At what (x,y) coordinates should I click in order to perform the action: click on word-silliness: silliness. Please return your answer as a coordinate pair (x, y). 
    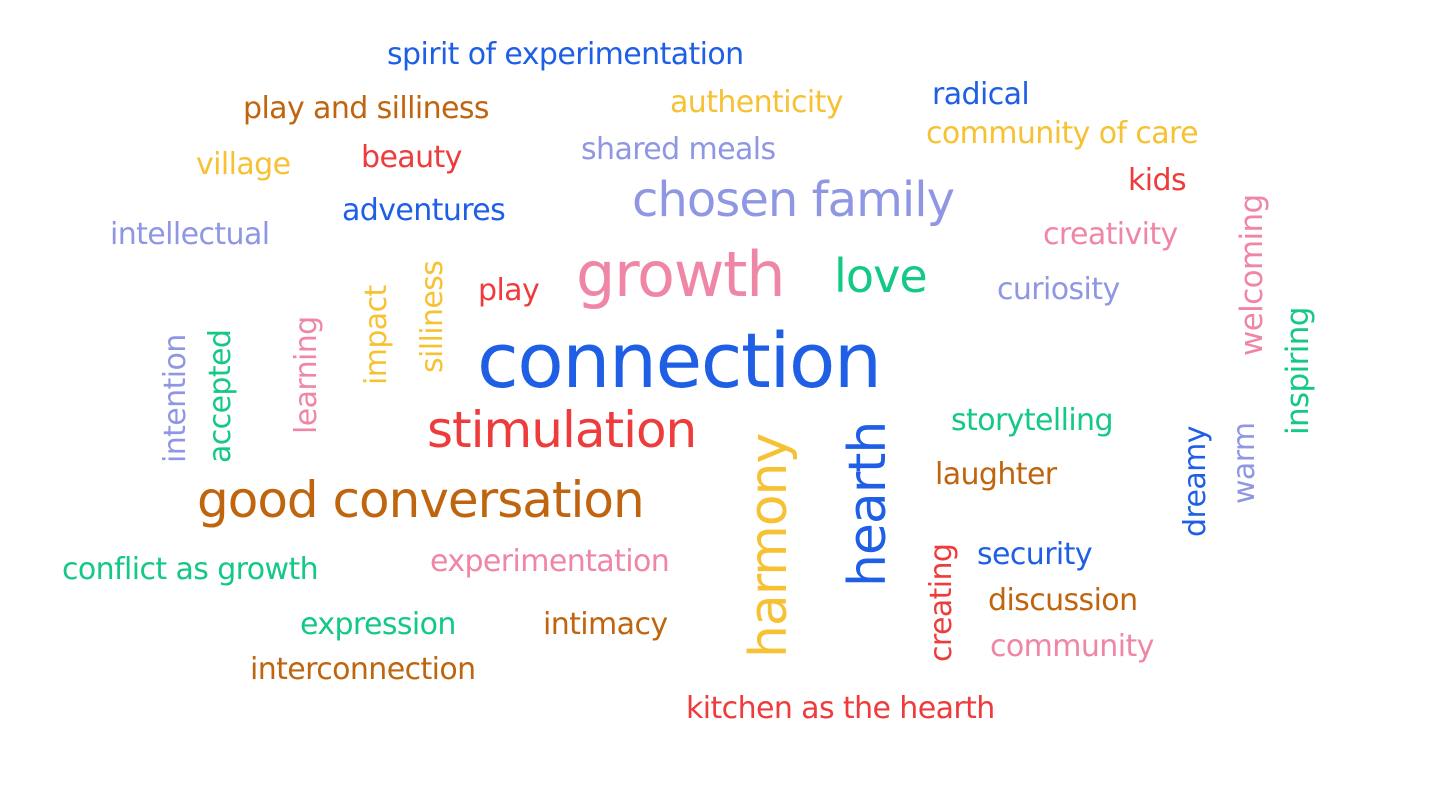
    Looking at the image, I should click on (432, 316).